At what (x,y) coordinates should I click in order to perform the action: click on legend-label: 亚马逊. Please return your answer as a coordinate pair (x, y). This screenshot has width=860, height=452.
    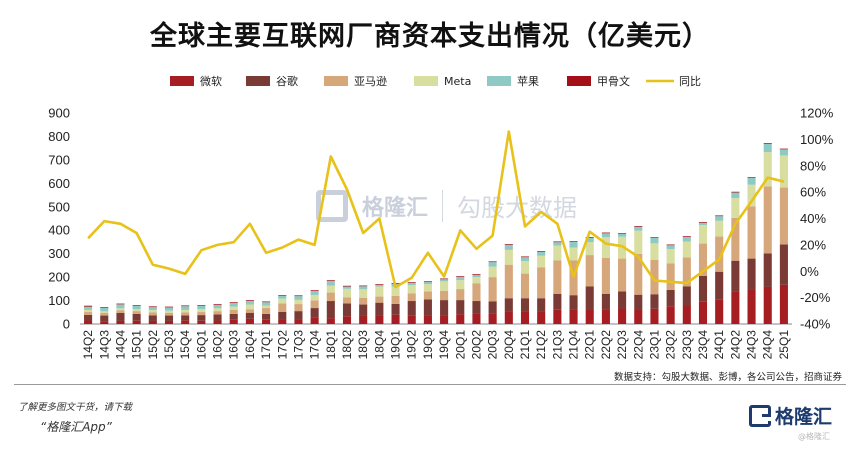
    Looking at the image, I should click on (370, 81).